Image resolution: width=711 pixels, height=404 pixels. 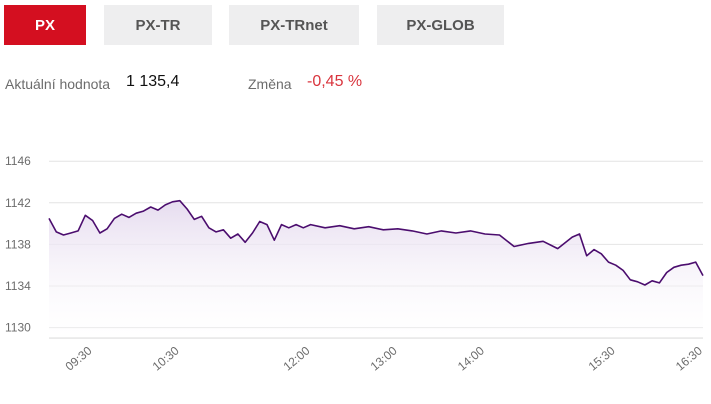 What do you see at coordinates (602, 358) in the screenshot?
I see `x-tick-label: 15:30` at bounding box center [602, 358].